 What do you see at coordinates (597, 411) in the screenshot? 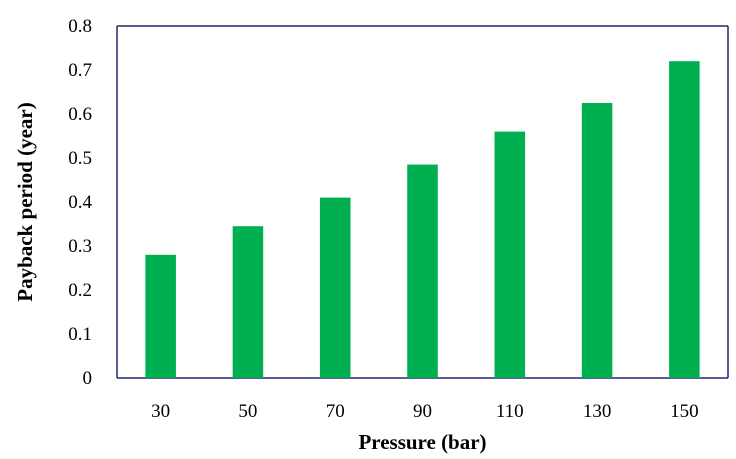
I see `x-tick-label: 130` at bounding box center [597, 411].